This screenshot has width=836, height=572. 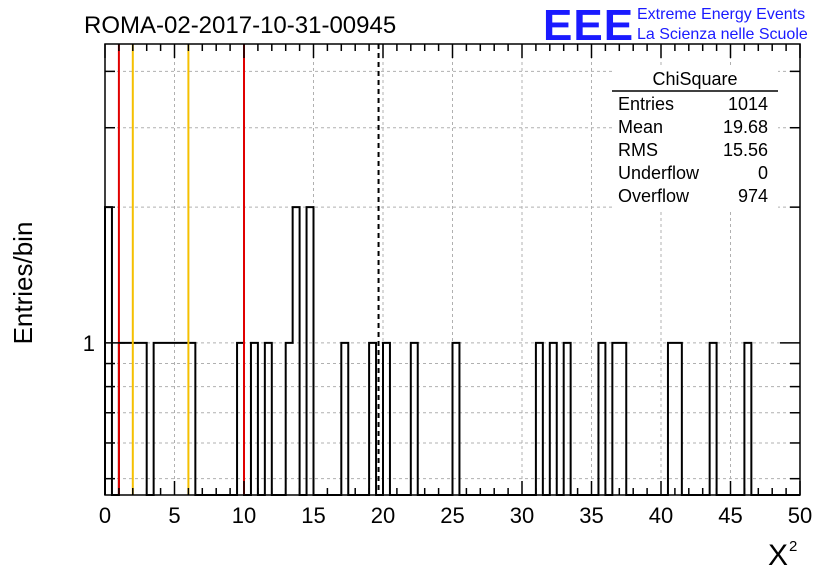 I want to click on x-tick-label: 45, so click(x=730, y=515).